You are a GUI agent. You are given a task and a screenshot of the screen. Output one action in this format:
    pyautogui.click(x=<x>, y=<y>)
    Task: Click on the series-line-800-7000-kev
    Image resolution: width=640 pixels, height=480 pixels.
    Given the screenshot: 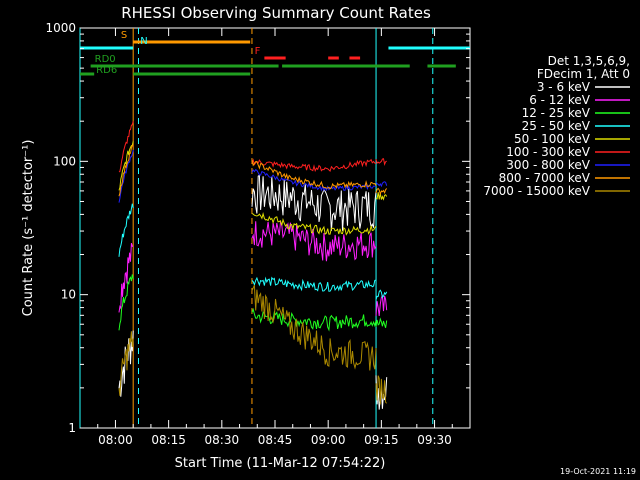 What is the action you would take?
    pyautogui.click(x=253, y=170)
    